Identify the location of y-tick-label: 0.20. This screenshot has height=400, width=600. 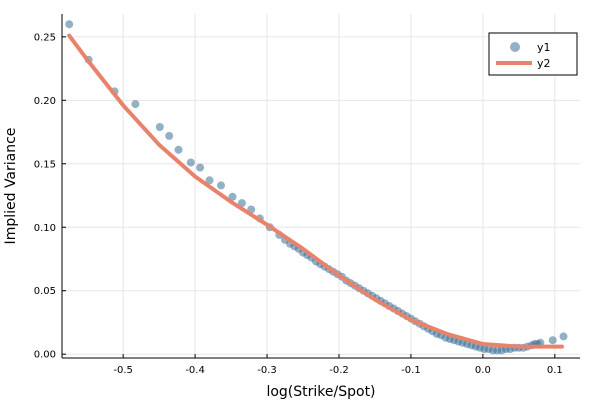
(45, 101).